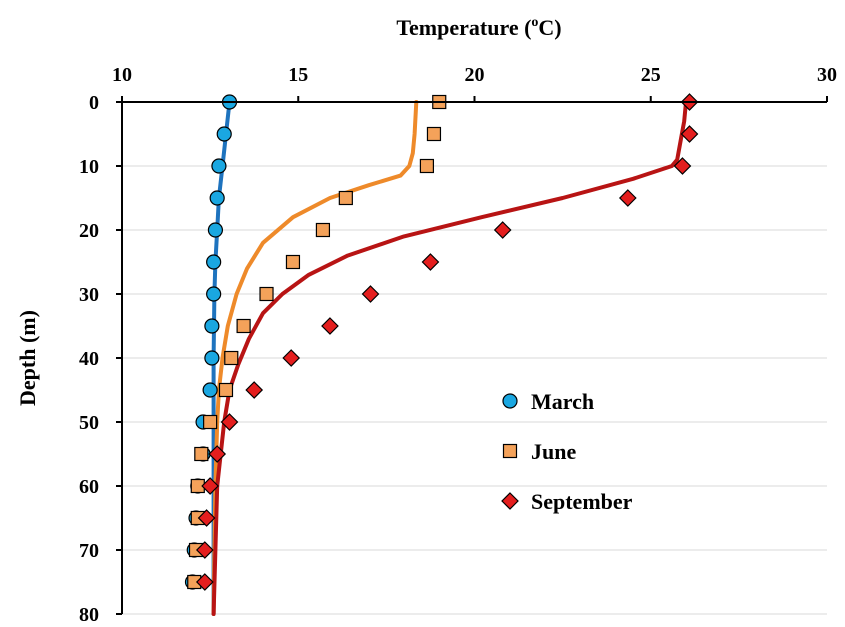  Describe the element at coordinates (89, 359) in the screenshot. I see `y-tick-label-40: 40` at that location.